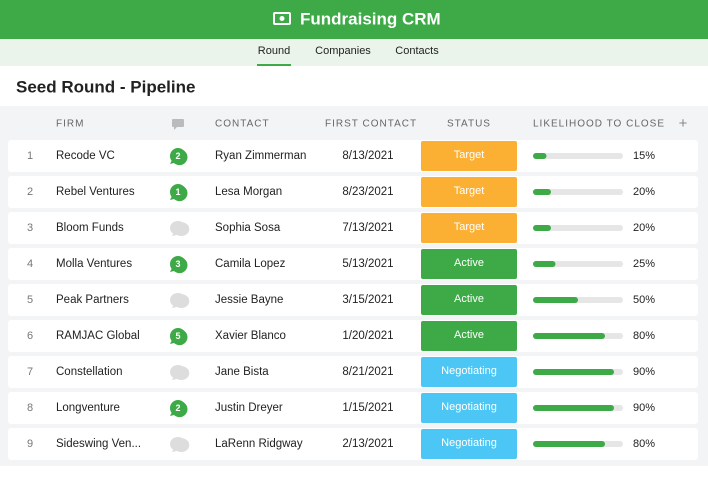  What do you see at coordinates (274, 51) in the screenshot?
I see `nav-tab: Round` at bounding box center [274, 51].